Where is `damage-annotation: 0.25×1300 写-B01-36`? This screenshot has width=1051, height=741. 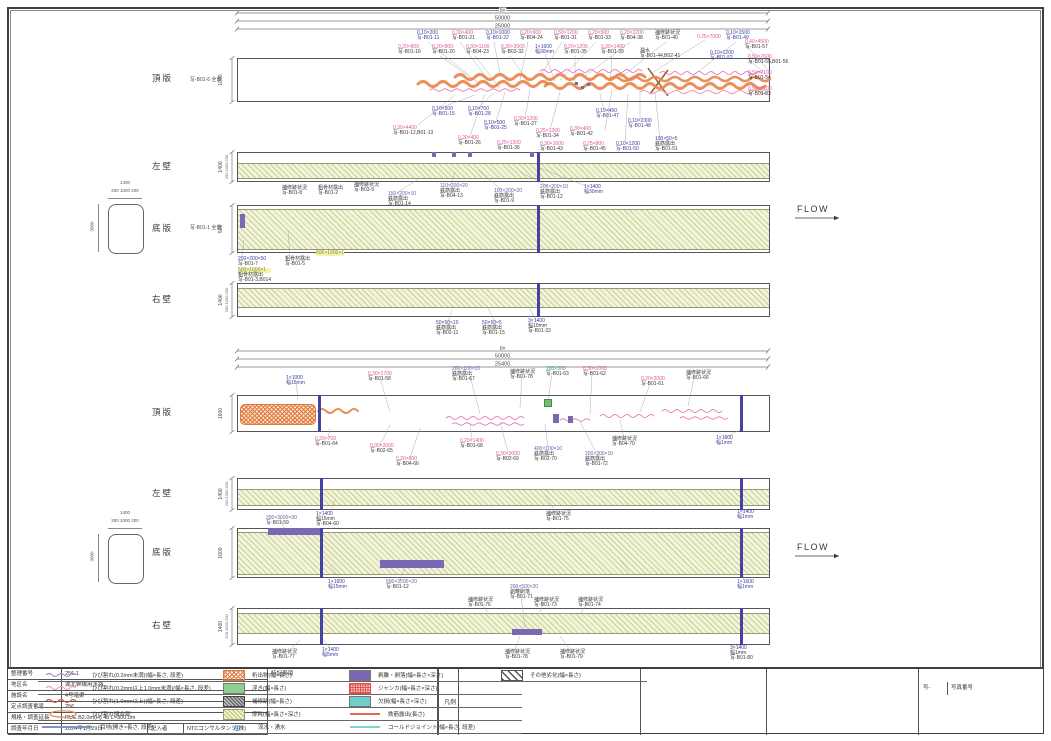 damage-annotation: 0.25×1300 写-B01-36 is located at coordinates (509, 146).